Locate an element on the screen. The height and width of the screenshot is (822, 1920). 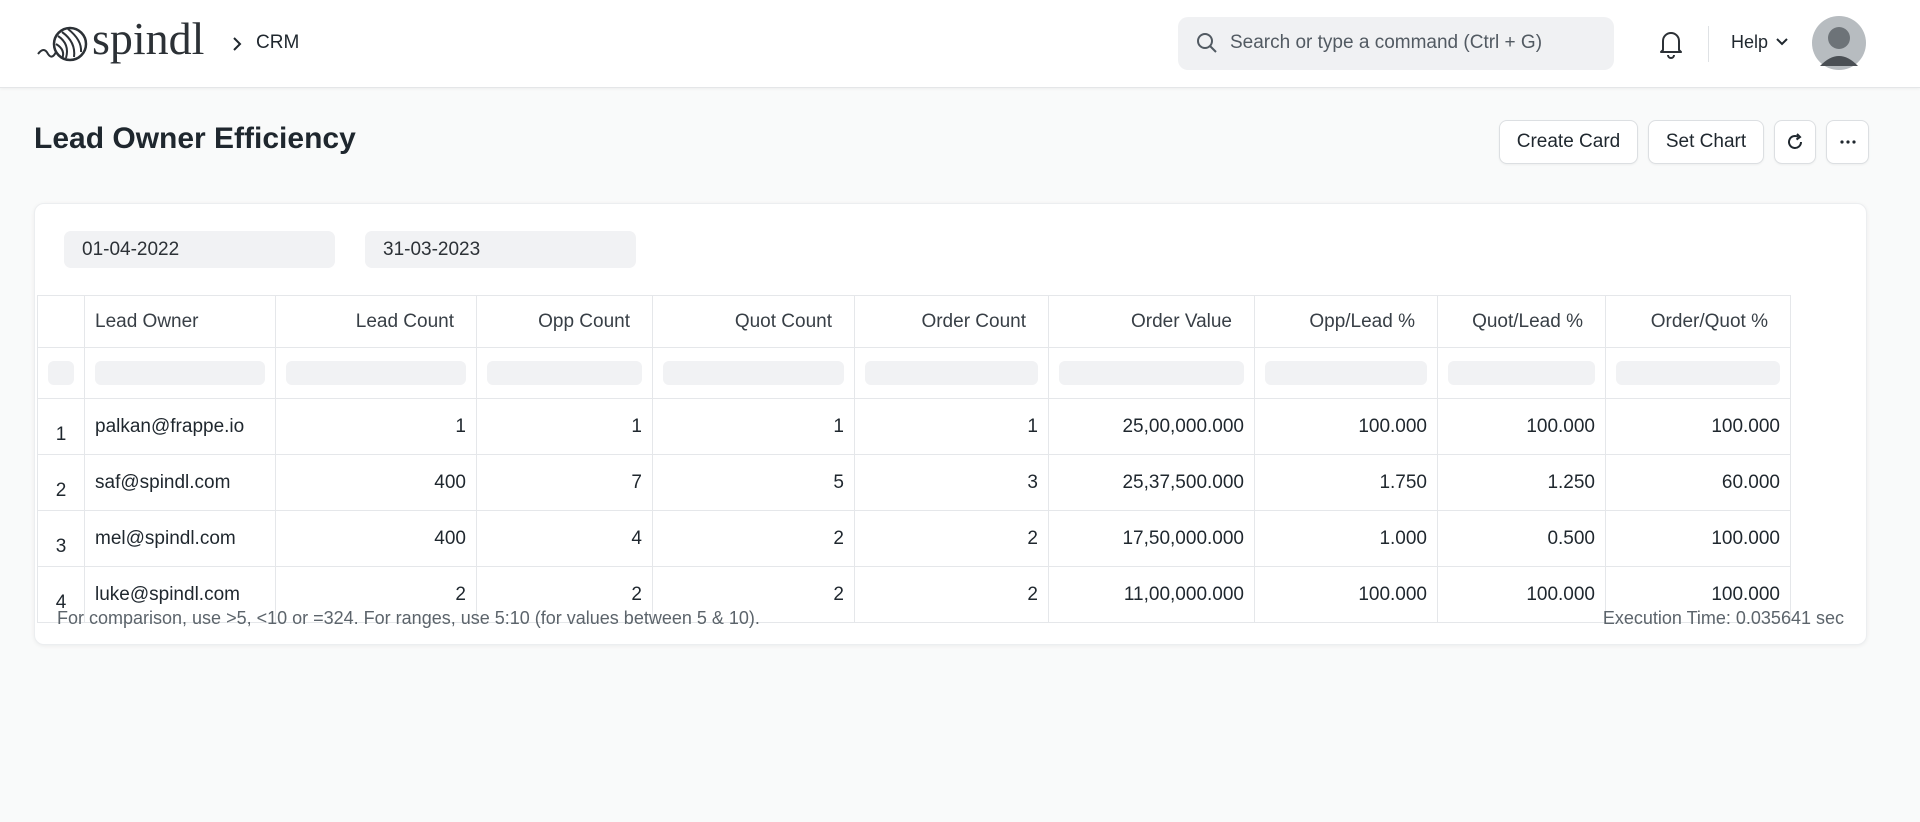
column-header: Quot Count is located at coordinates (753, 321).